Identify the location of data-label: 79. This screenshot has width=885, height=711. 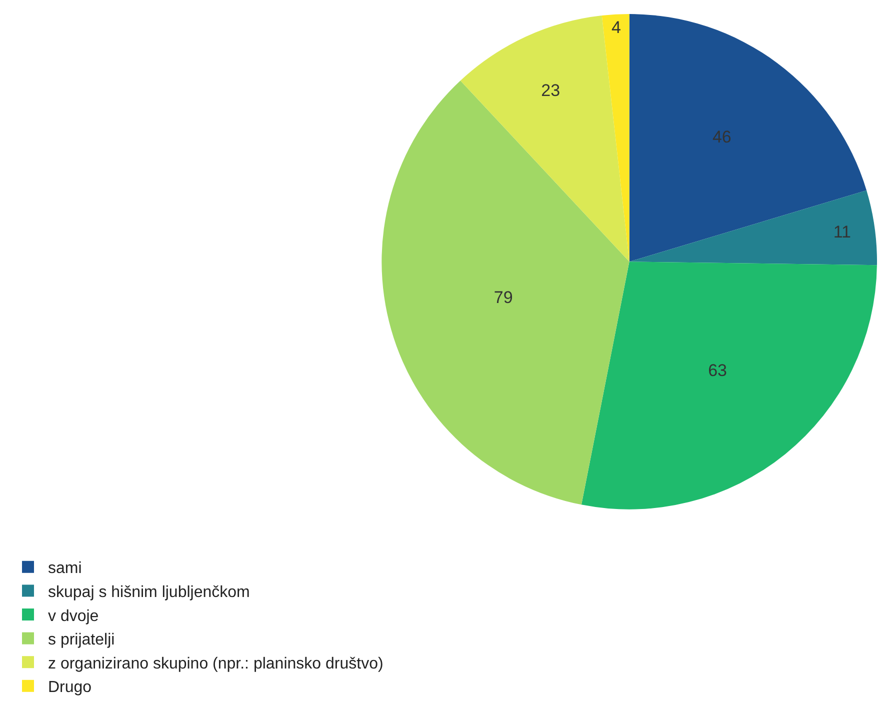
(503, 298).